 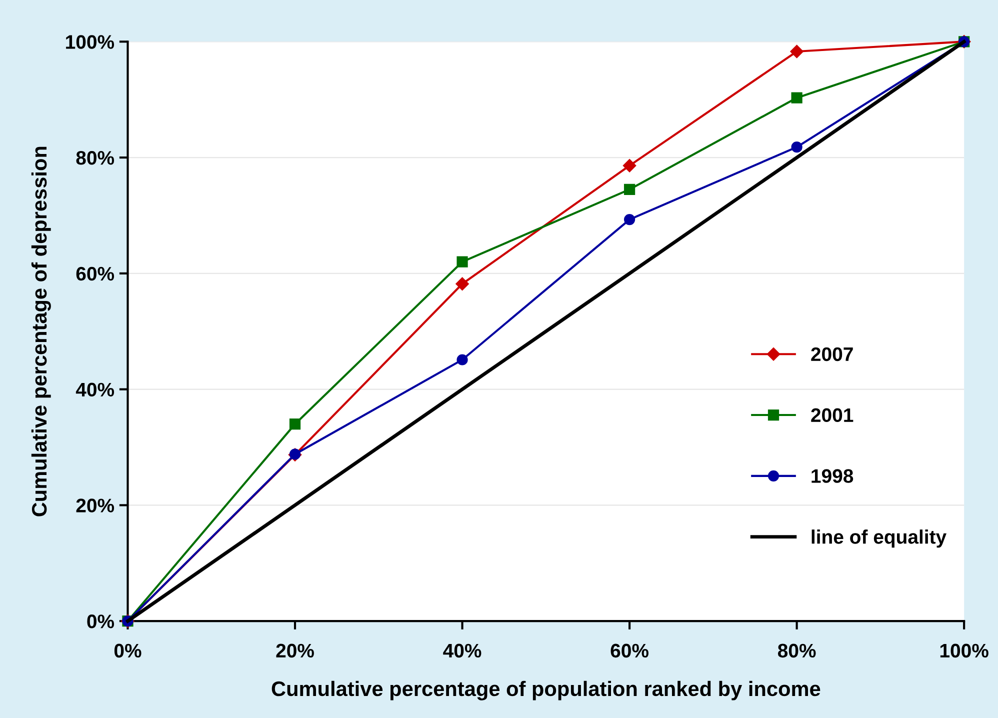 What do you see at coordinates (833, 476) in the screenshot?
I see `legend-label: 1998` at bounding box center [833, 476].